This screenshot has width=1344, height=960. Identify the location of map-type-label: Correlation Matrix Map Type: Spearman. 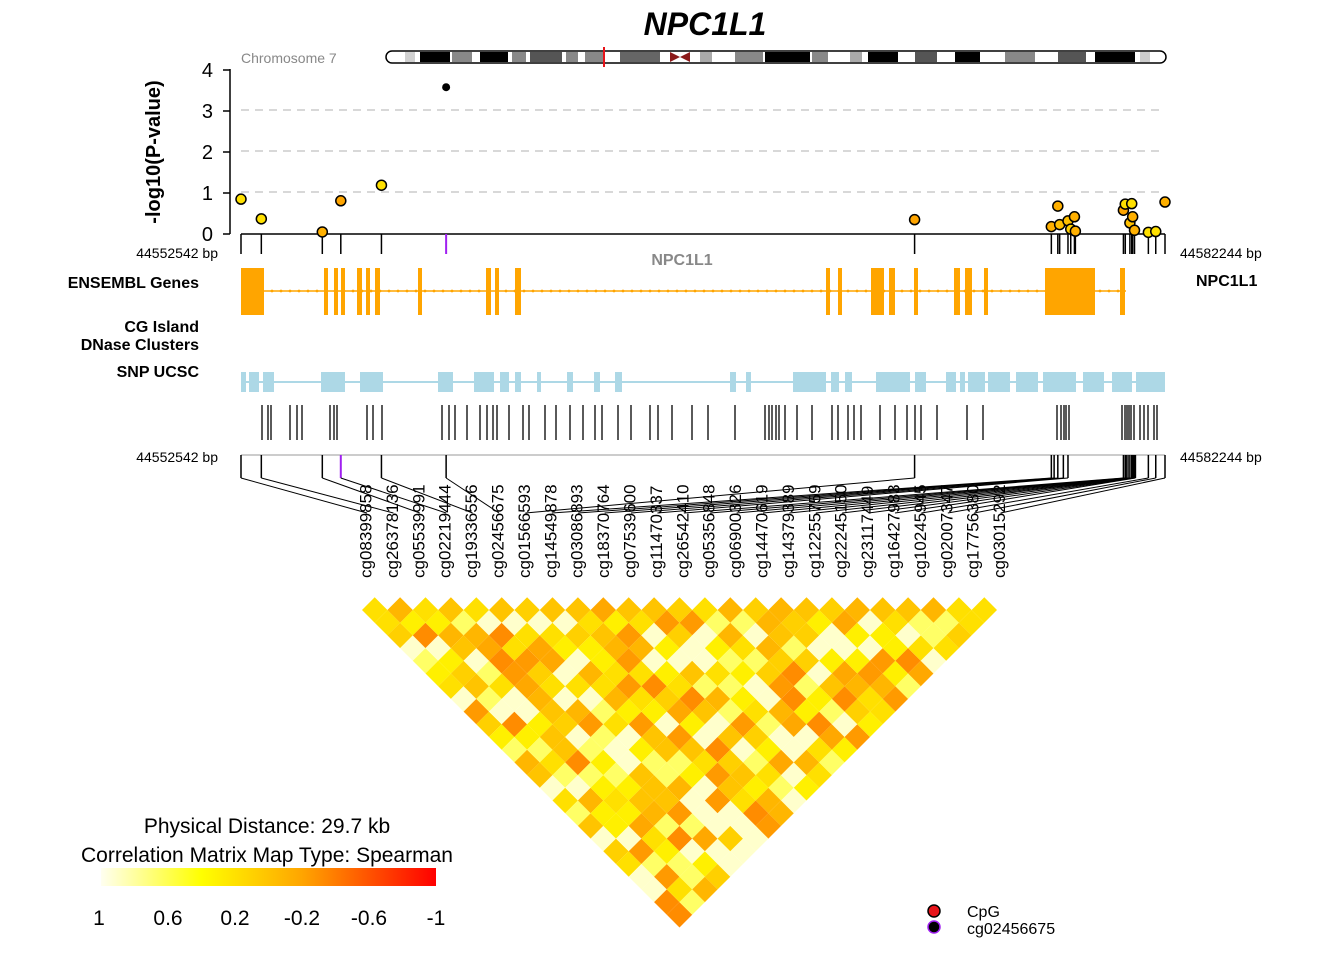
(267, 855).